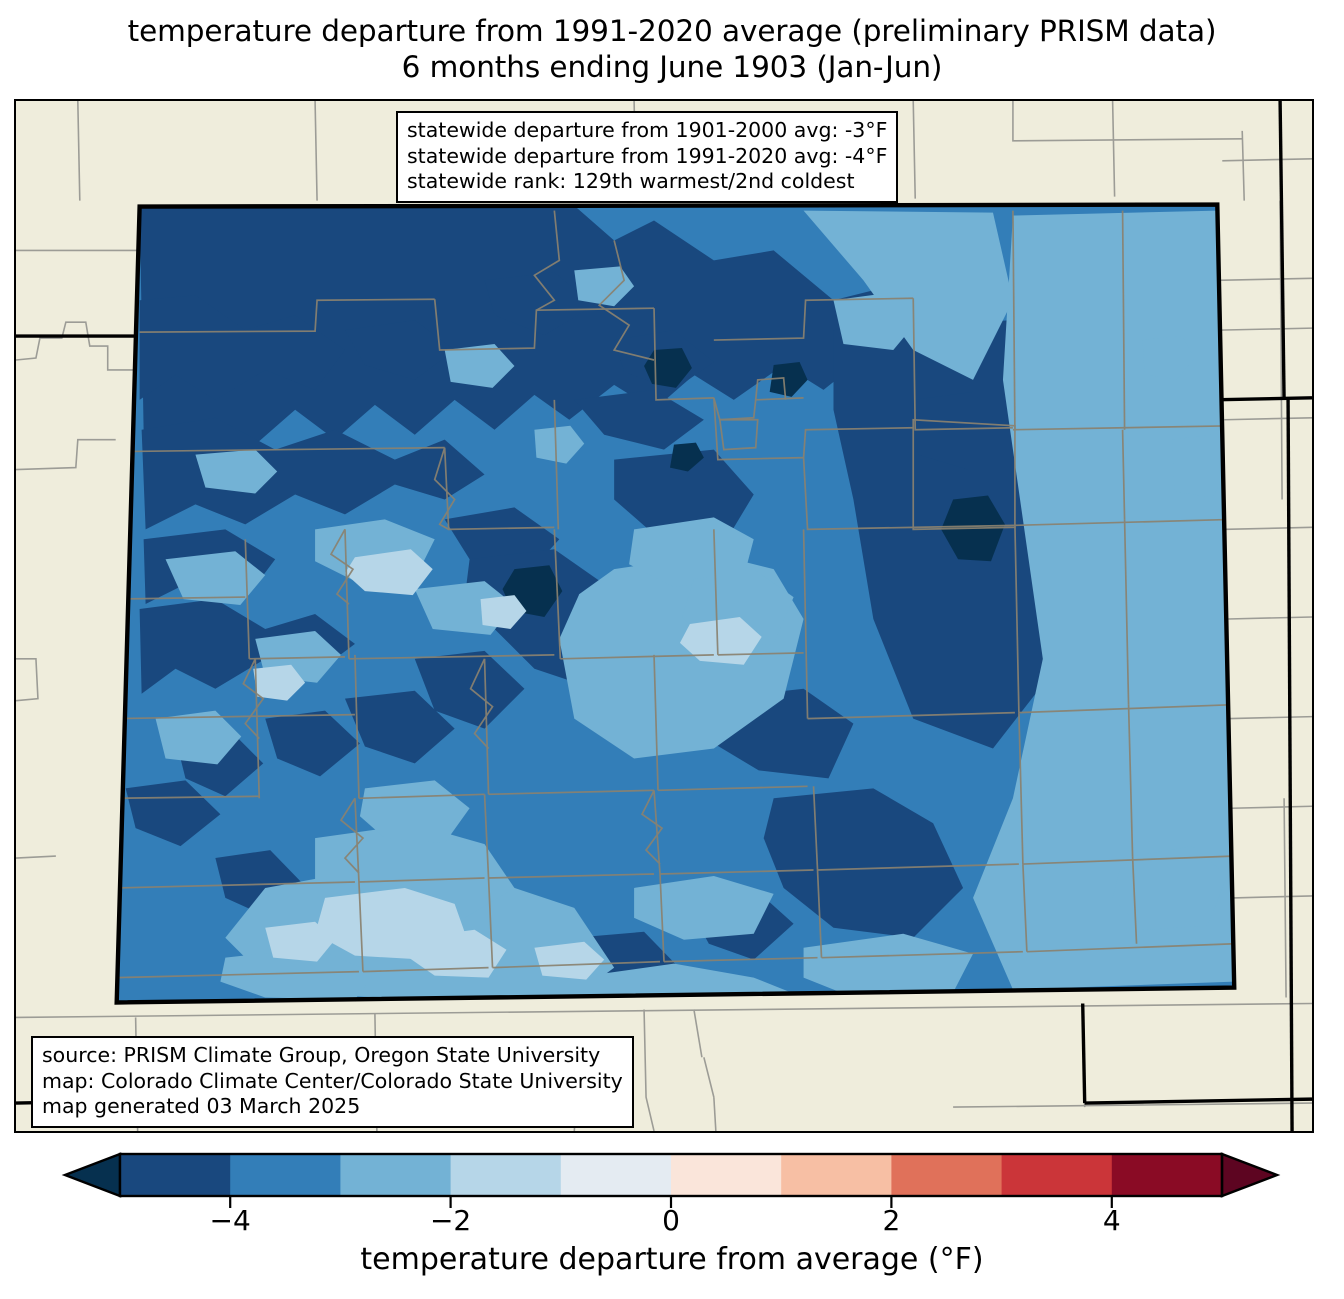 The image size is (1344, 1299). I want to click on colorbar-tick-label: 0, so click(671, 1220).